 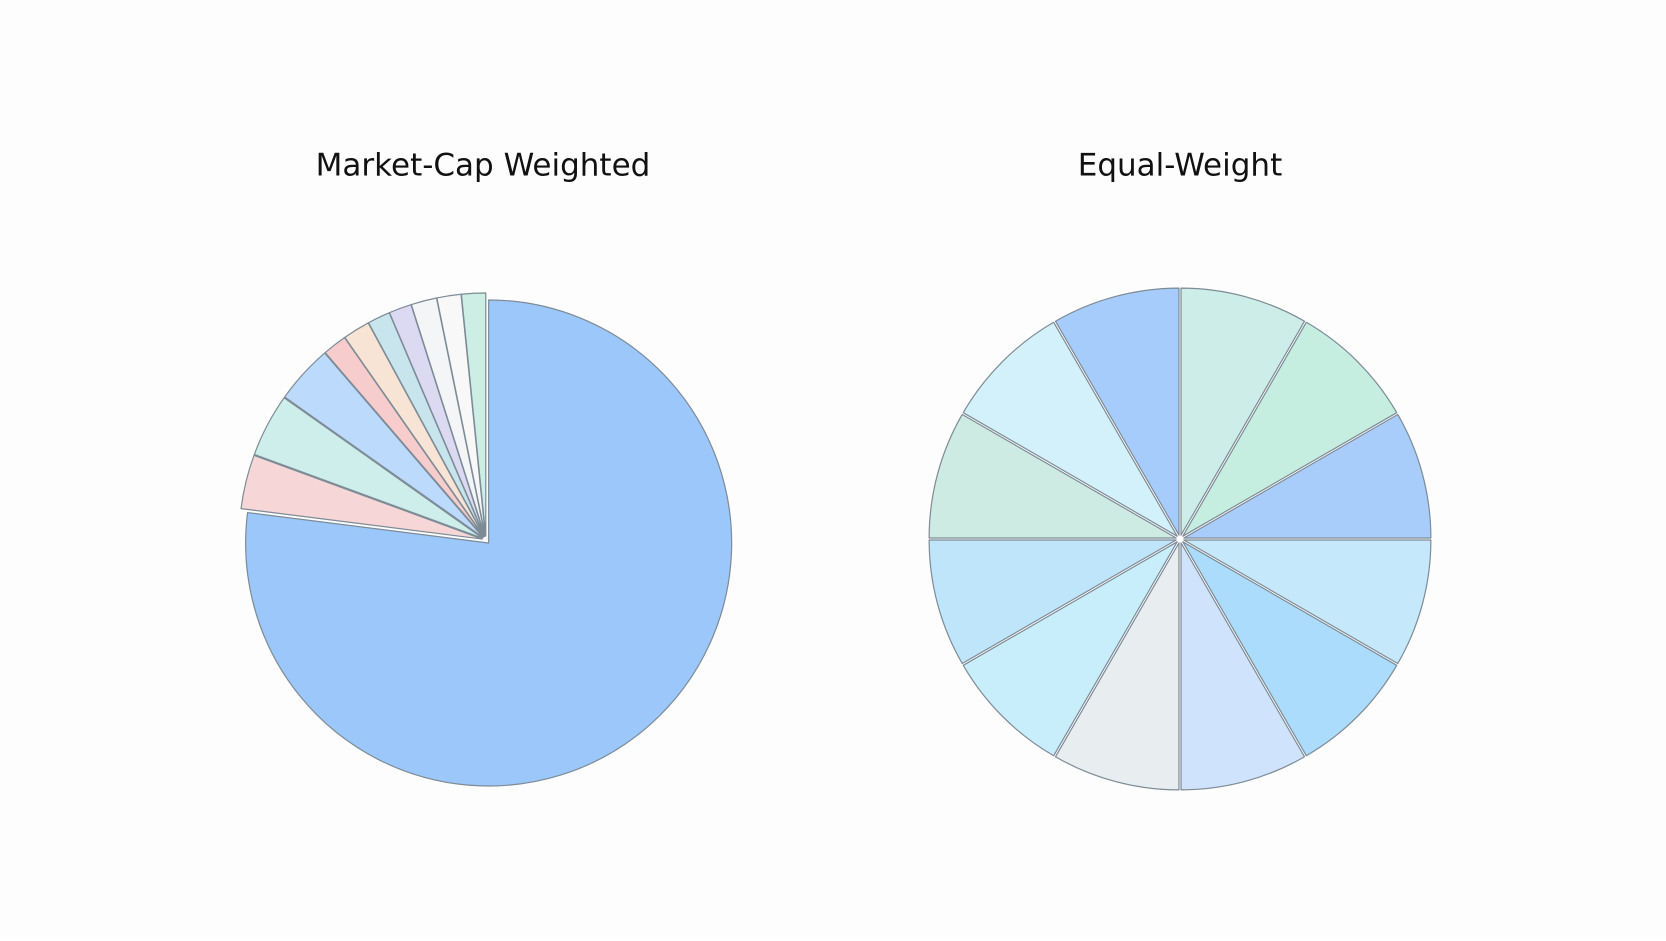 I want to click on chart-title: Market-Cap Weighted, so click(x=483, y=166).